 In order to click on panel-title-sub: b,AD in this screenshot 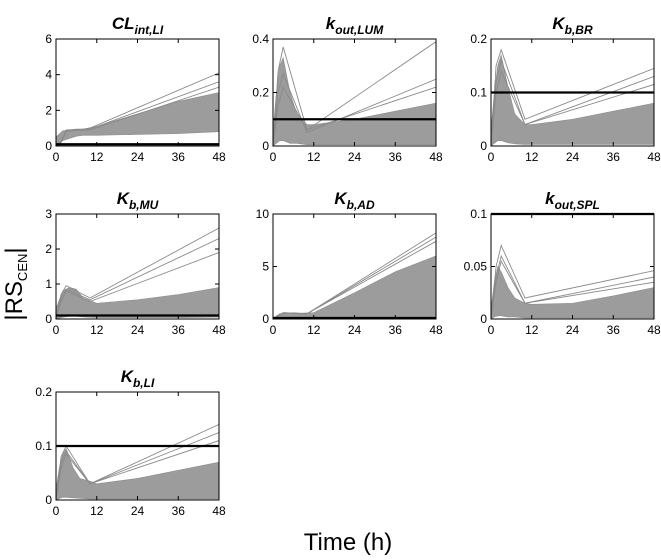, I will do `click(361, 205)`.